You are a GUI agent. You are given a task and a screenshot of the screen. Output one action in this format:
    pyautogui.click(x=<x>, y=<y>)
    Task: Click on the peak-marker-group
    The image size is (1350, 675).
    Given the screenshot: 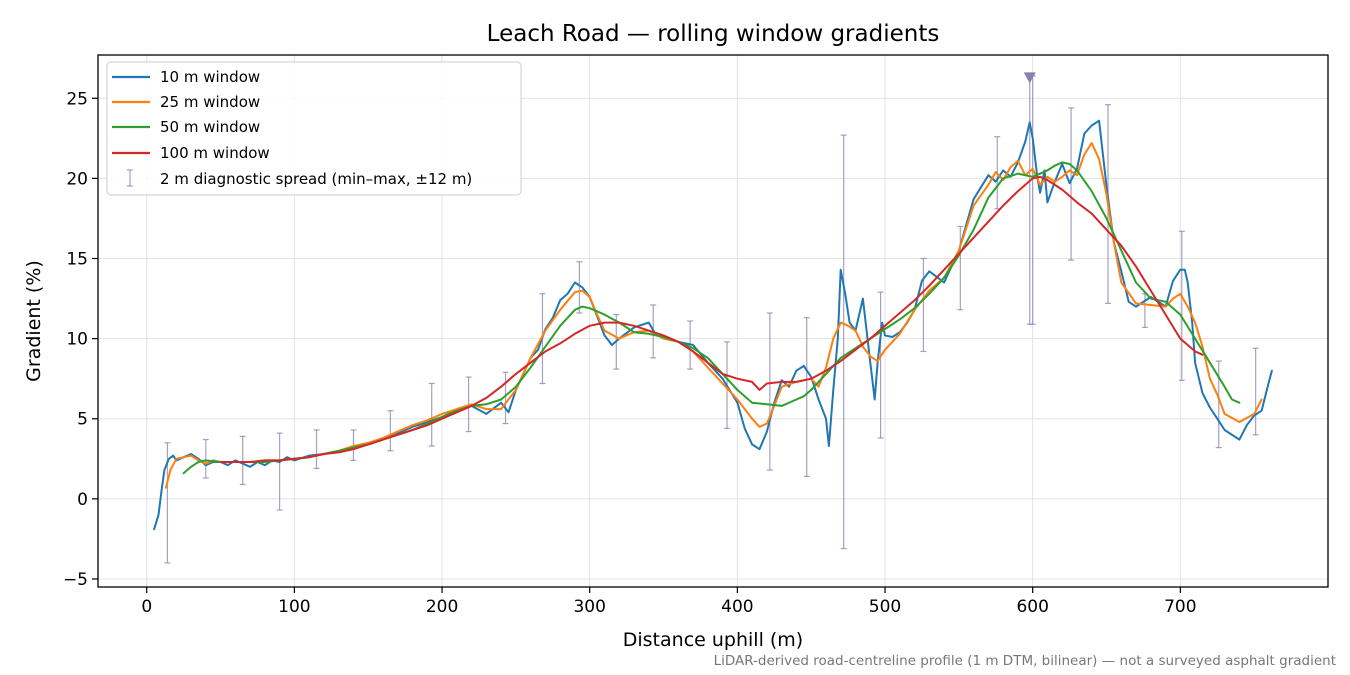 What is the action you would take?
    pyautogui.click(x=1029, y=78)
    